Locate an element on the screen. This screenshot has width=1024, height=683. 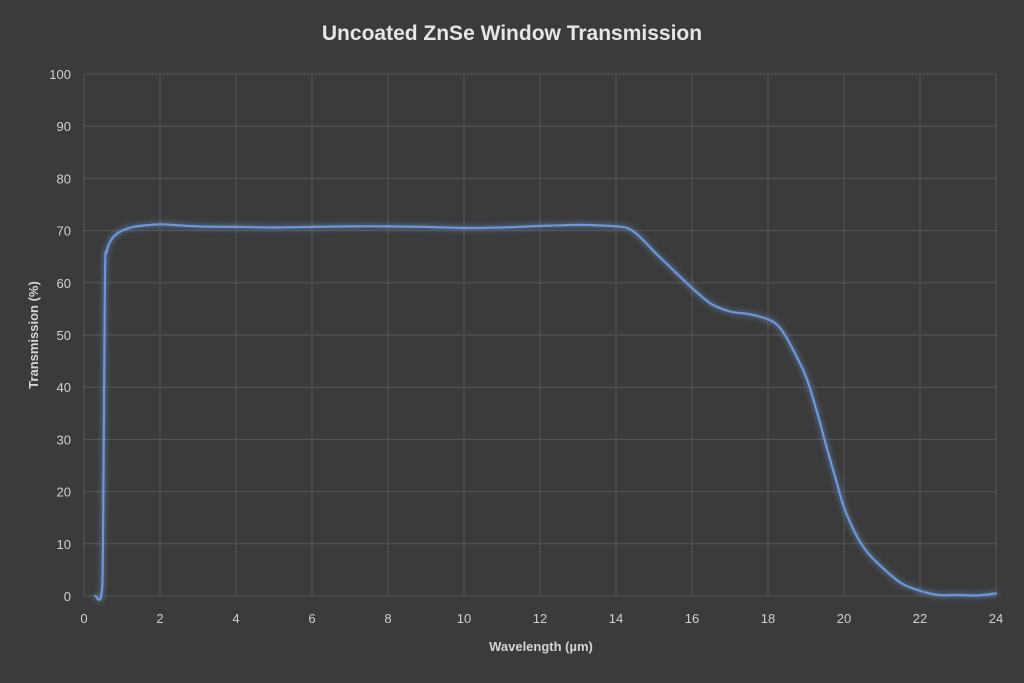
x-axis-title: Wavelength (µm) is located at coordinates (541, 646).